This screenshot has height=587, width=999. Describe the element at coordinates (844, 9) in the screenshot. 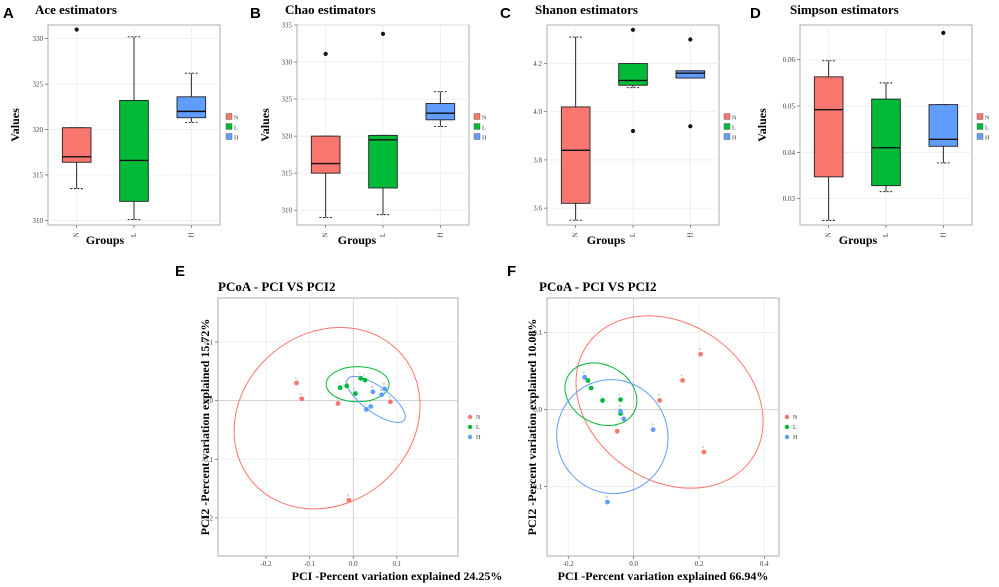

I see `panel-title: Simpson estimators` at that location.